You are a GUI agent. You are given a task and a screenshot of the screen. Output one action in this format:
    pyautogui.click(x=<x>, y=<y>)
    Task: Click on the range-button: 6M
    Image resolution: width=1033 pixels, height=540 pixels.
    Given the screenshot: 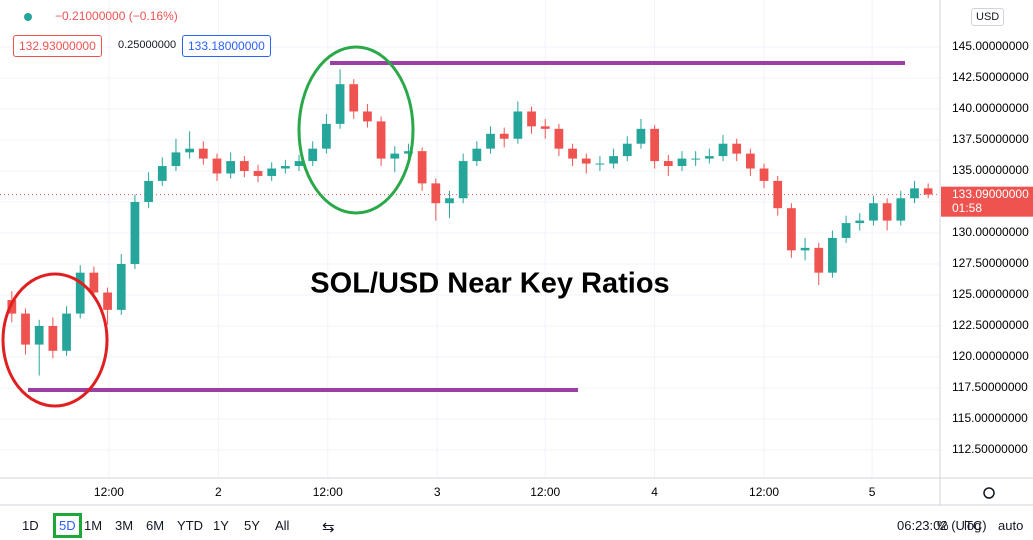 What is the action you would take?
    pyautogui.click(x=155, y=525)
    